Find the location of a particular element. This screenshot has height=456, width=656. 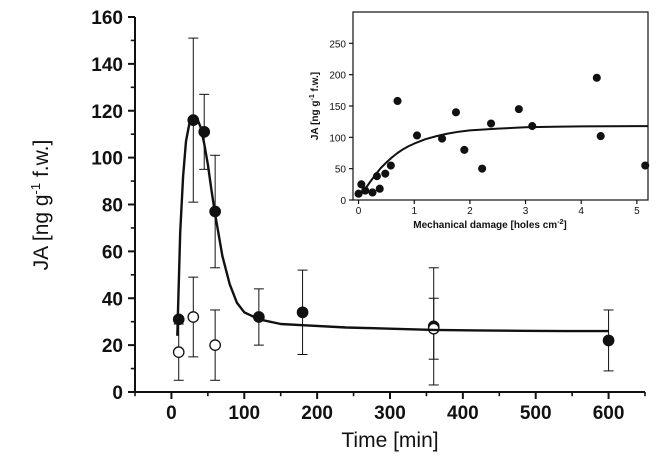

inset-y-tick-label: 100 is located at coordinates (337, 138).